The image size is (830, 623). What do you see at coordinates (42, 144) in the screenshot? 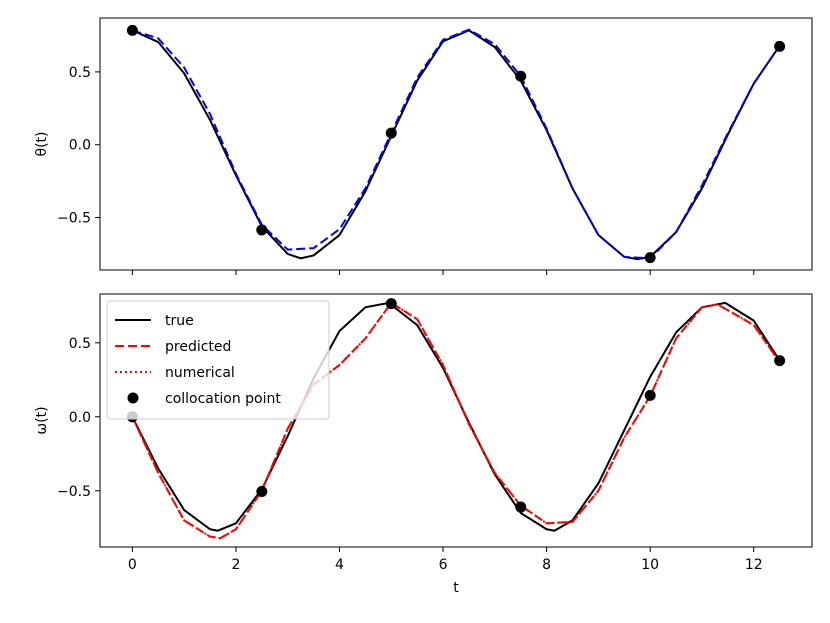
I see `theta-ylabel: θ(t)` at bounding box center [42, 144].